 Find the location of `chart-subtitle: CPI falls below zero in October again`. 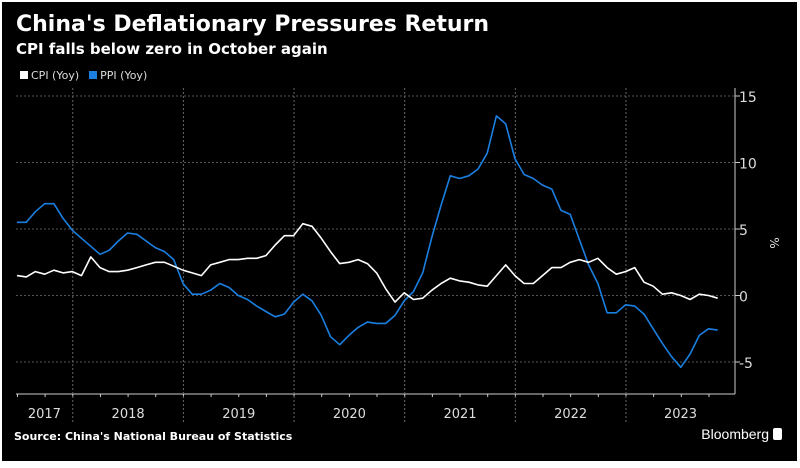

chart-subtitle: CPI falls below zero in October again is located at coordinates (172, 49).